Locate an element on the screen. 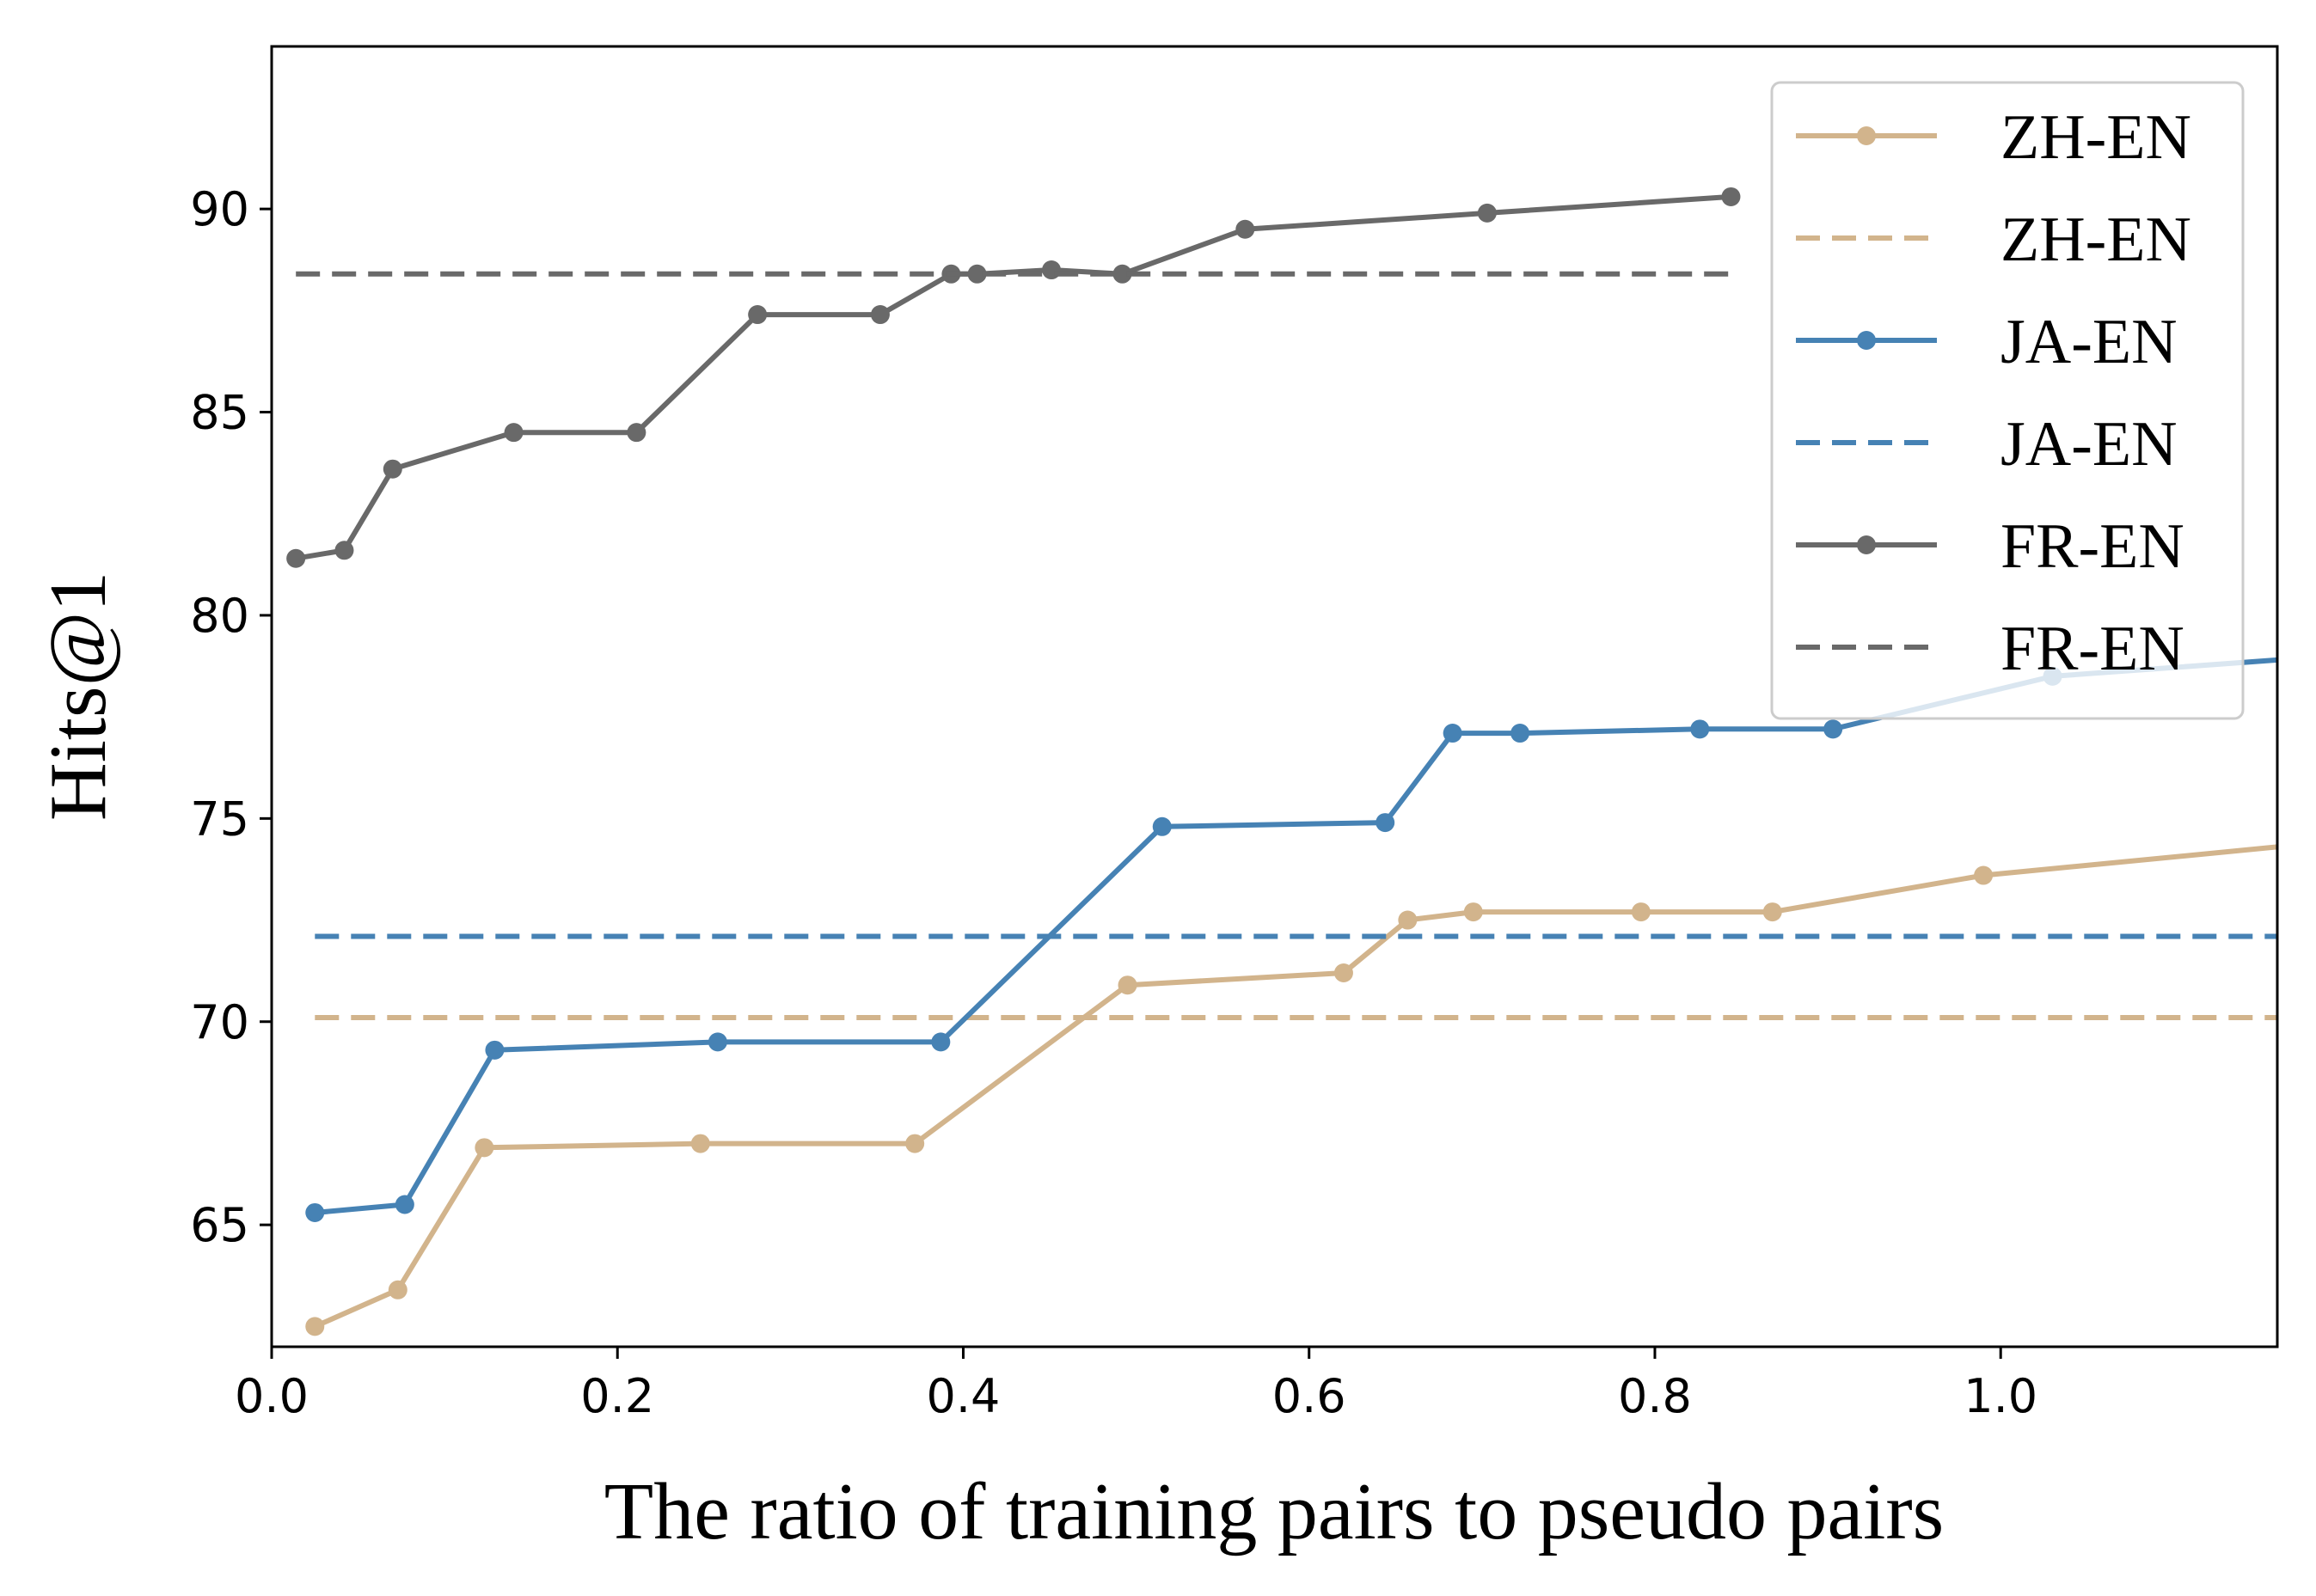 Image resolution: width=2316 pixels, height=1596 pixels. legend-marker-zh-en is located at coordinates (1866, 135).